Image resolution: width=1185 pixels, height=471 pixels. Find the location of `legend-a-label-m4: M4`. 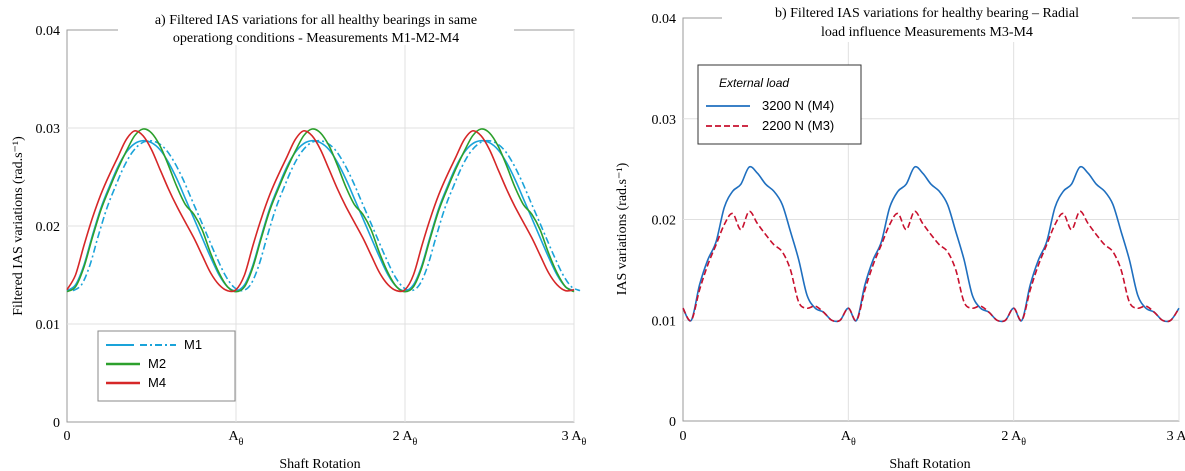

legend-a-label-m4: M4 is located at coordinates (157, 382).